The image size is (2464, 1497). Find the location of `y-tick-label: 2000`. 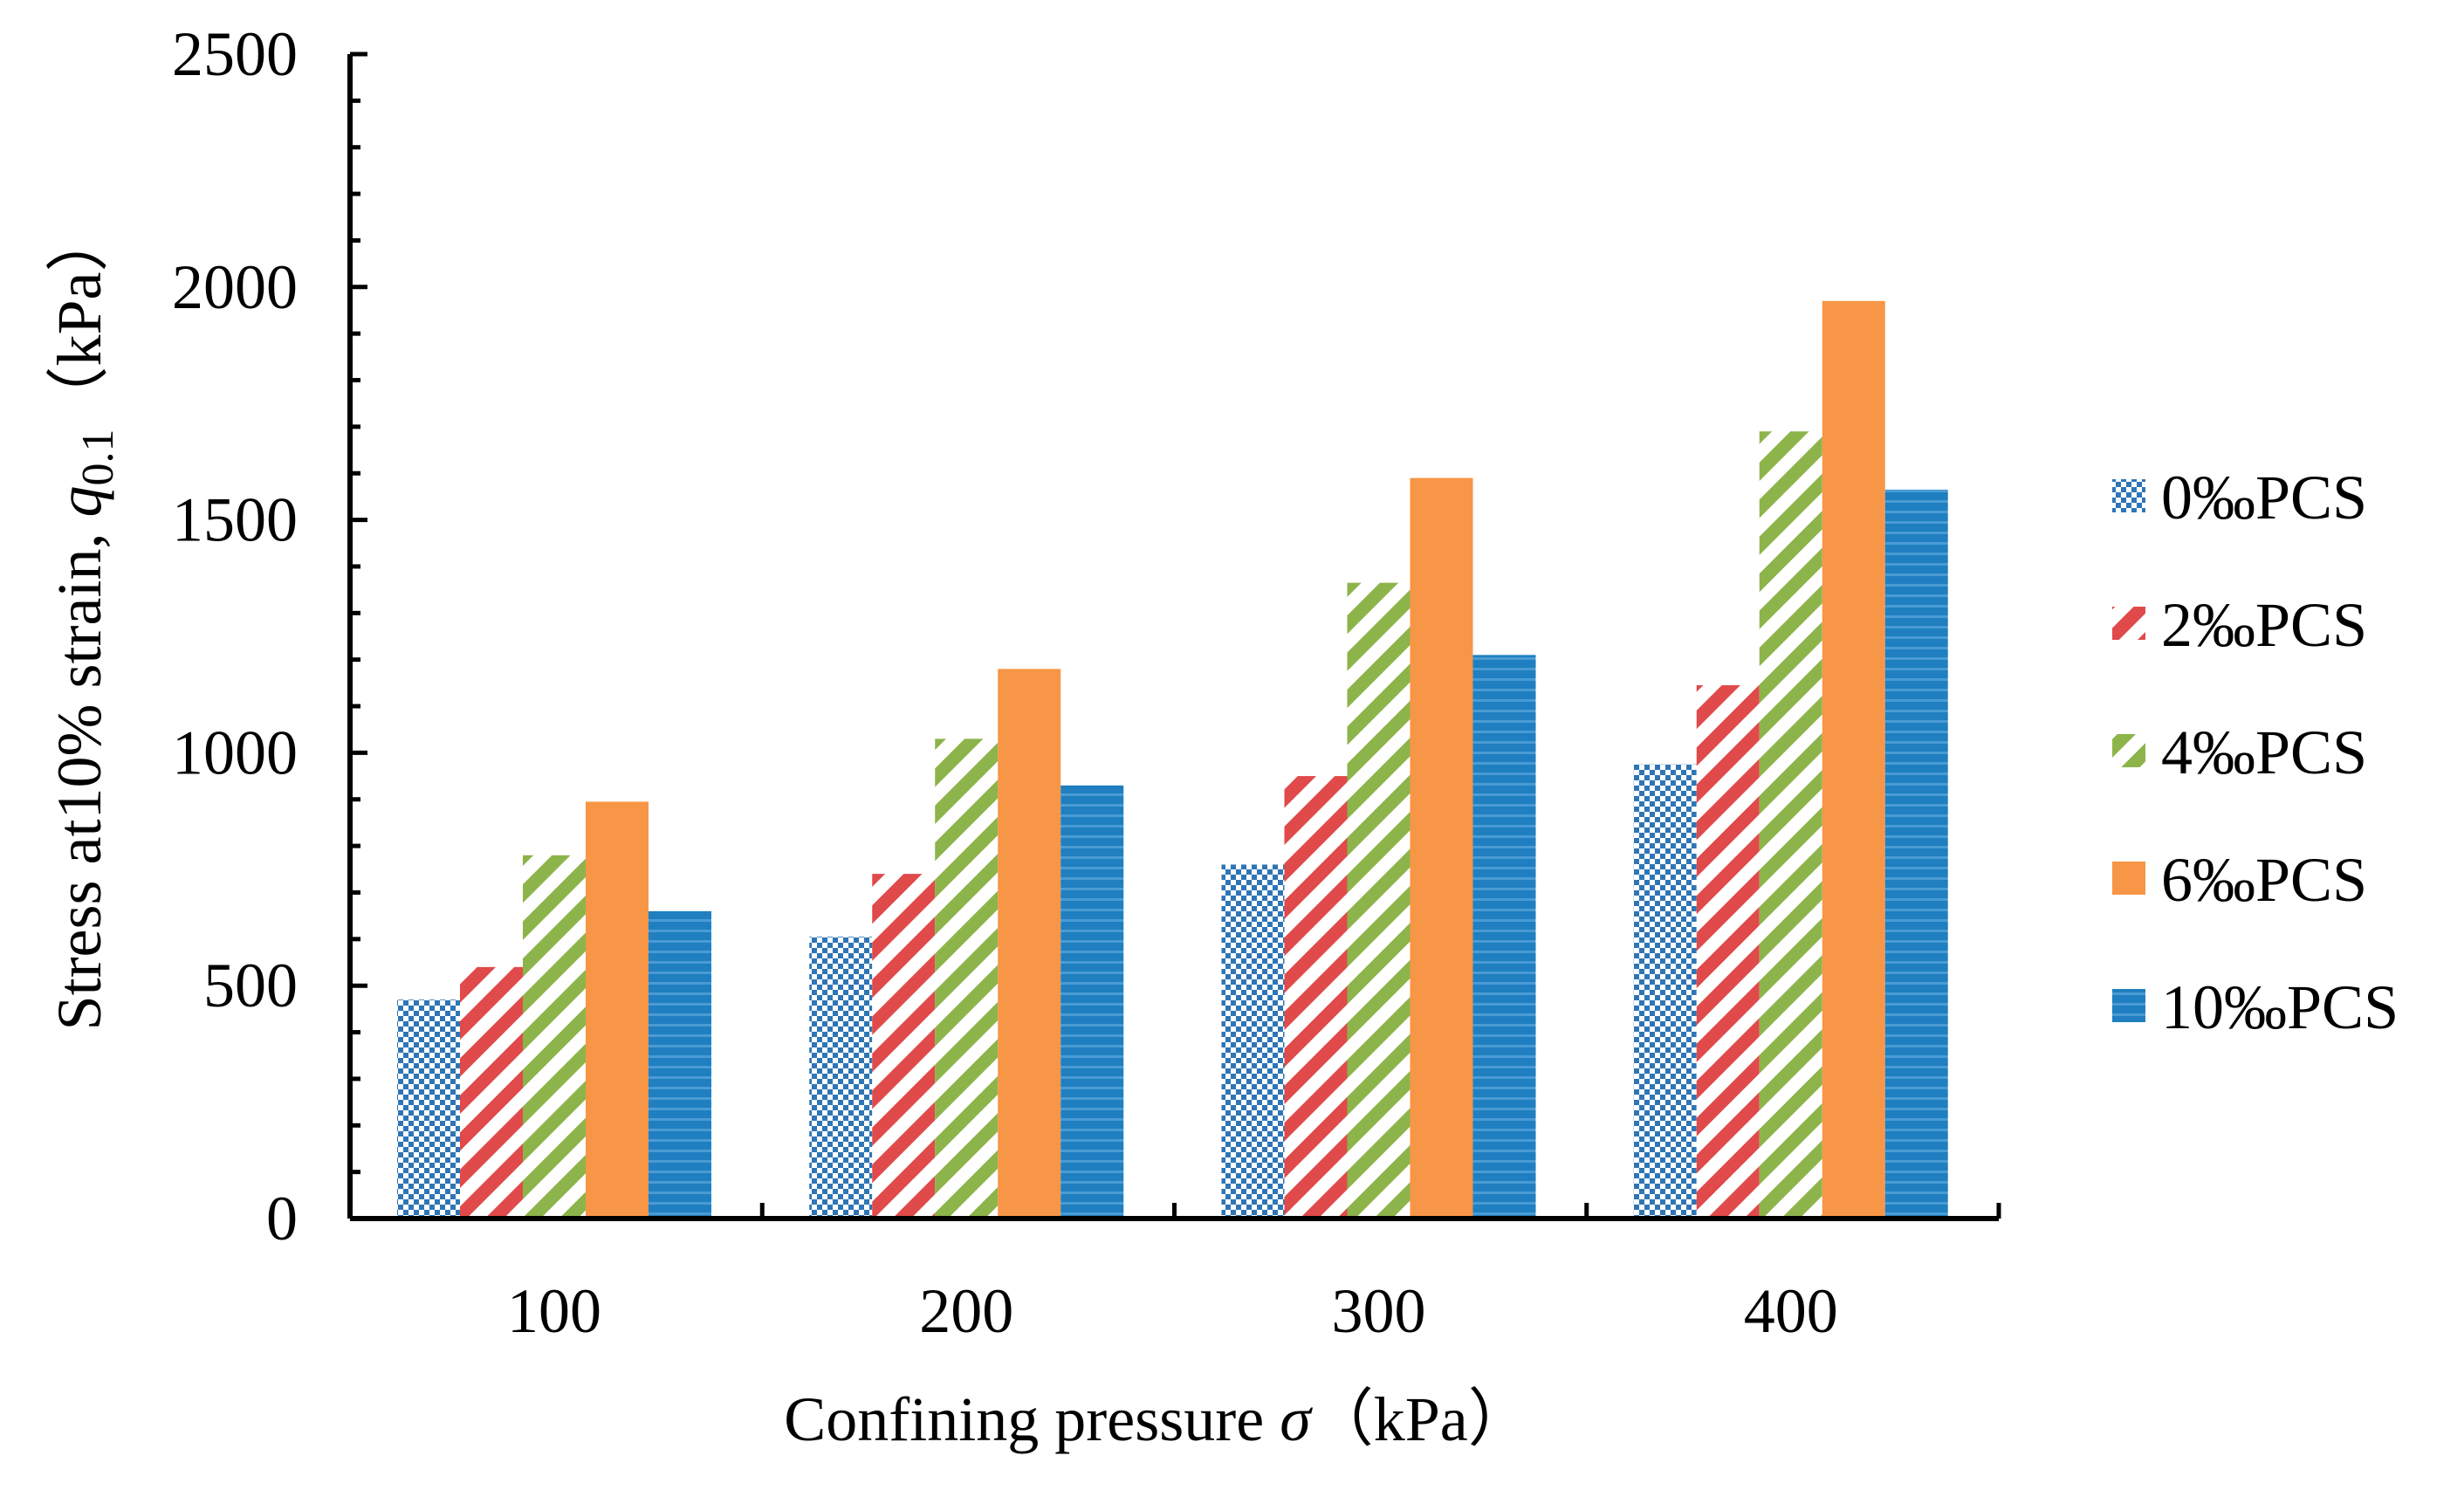

y-tick-label: 2000 is located at coordinates (235, 287).